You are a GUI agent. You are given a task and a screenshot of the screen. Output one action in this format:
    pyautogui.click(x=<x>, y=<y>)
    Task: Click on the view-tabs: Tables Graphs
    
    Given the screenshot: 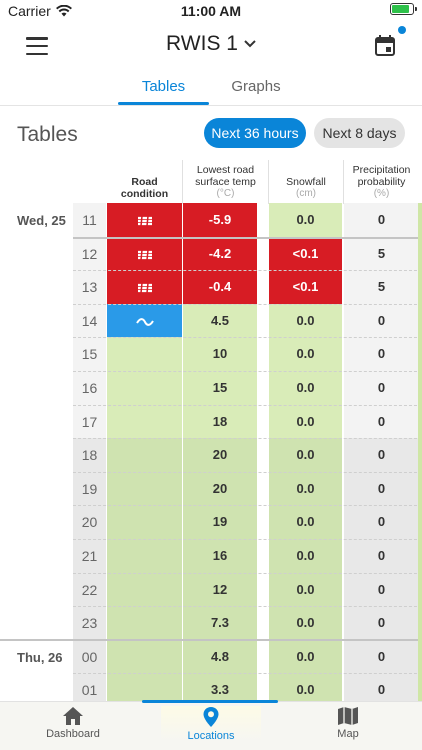 What is the action you would take?
    pyautogui.click(x=211, y=89)
    